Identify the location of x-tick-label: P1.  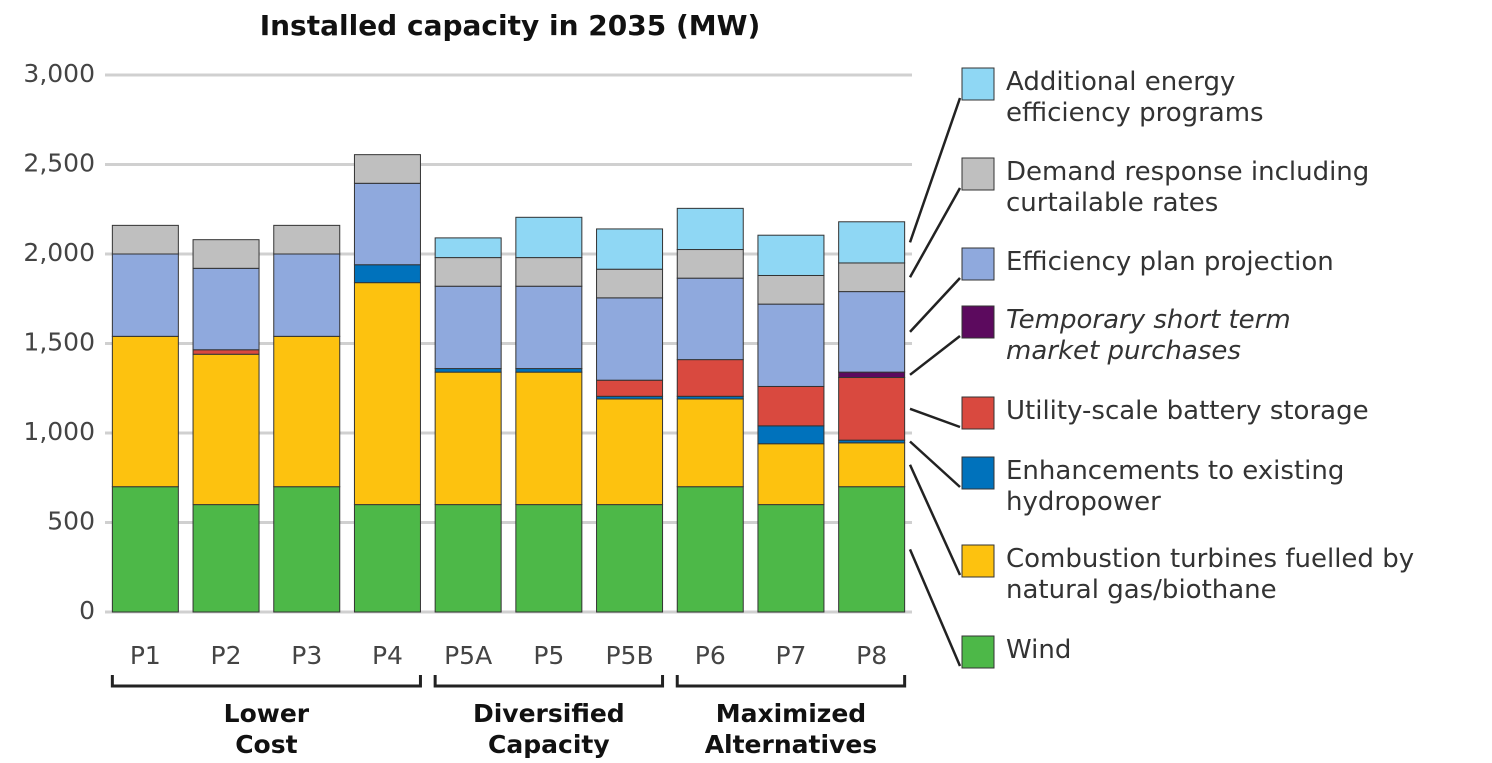
(145, 655).